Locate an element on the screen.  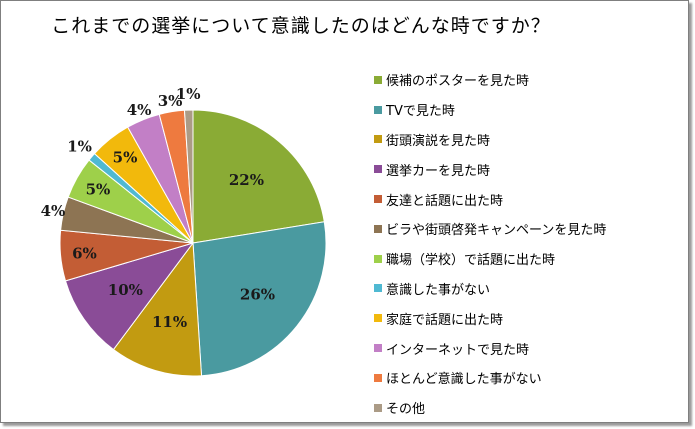
slice-label-8: 1% is located at coordinates (79, 146).